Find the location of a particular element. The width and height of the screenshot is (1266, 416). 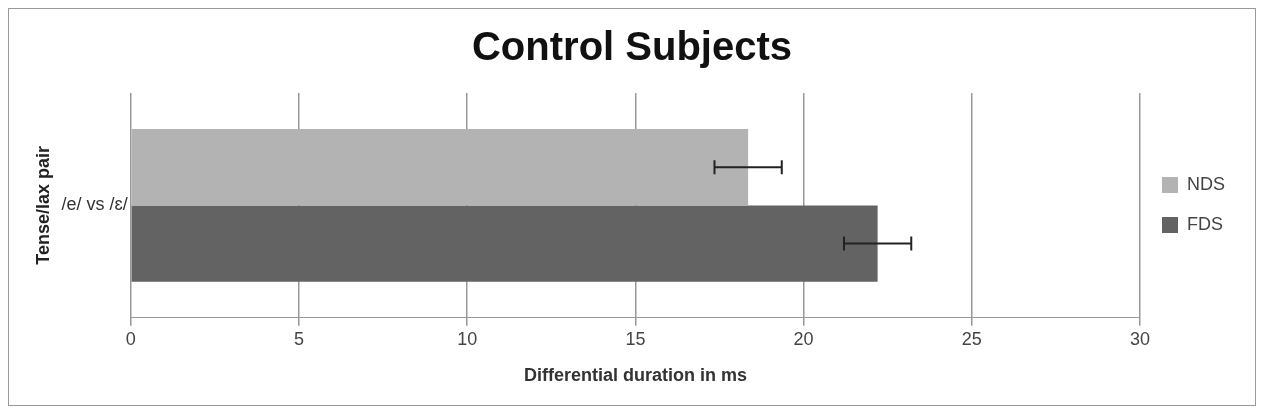

x-tick-label: 10 is located at coordinates (467, 338).